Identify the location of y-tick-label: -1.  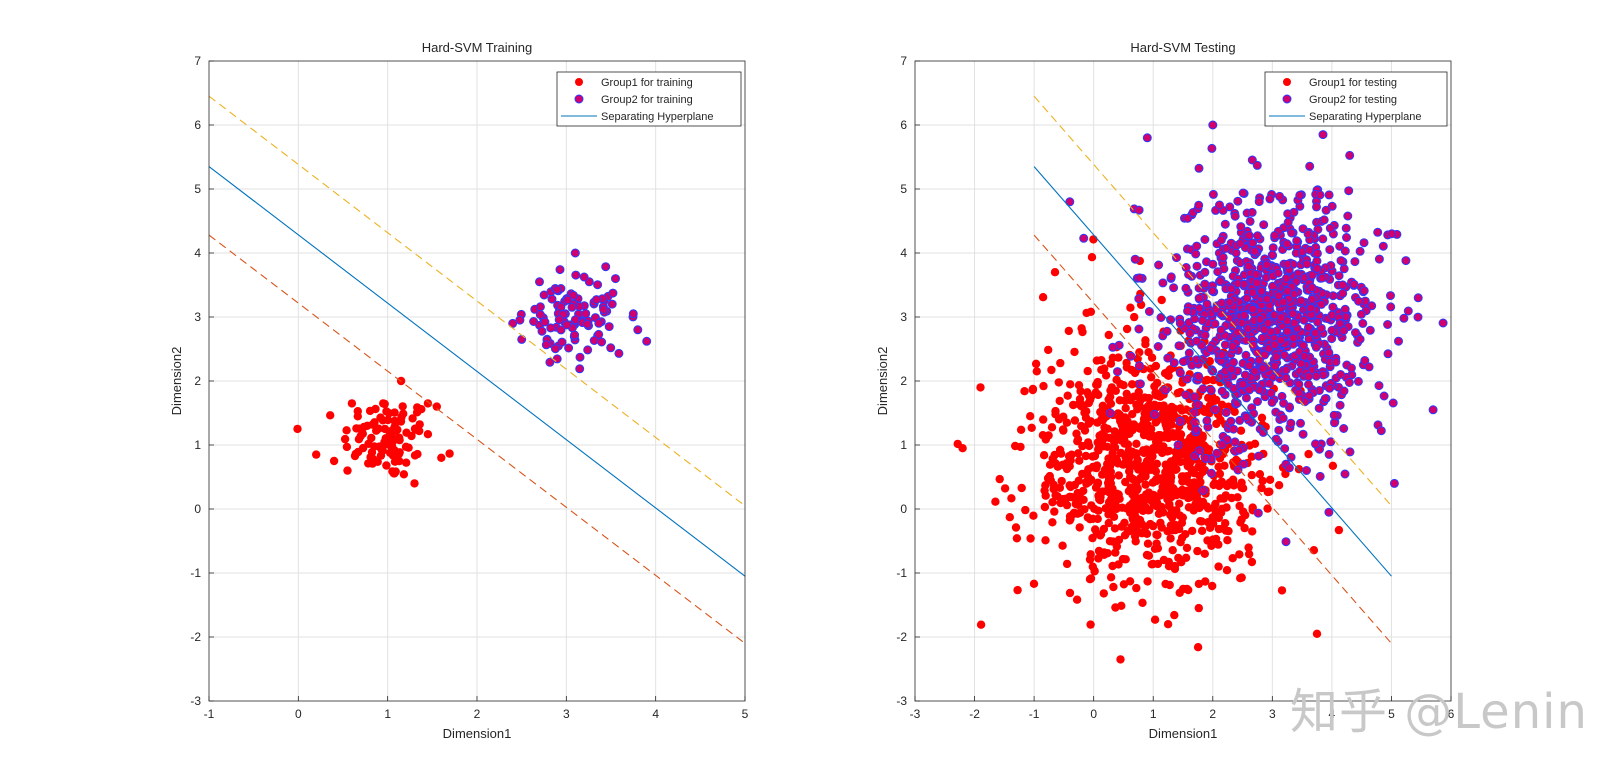
(195, 573).